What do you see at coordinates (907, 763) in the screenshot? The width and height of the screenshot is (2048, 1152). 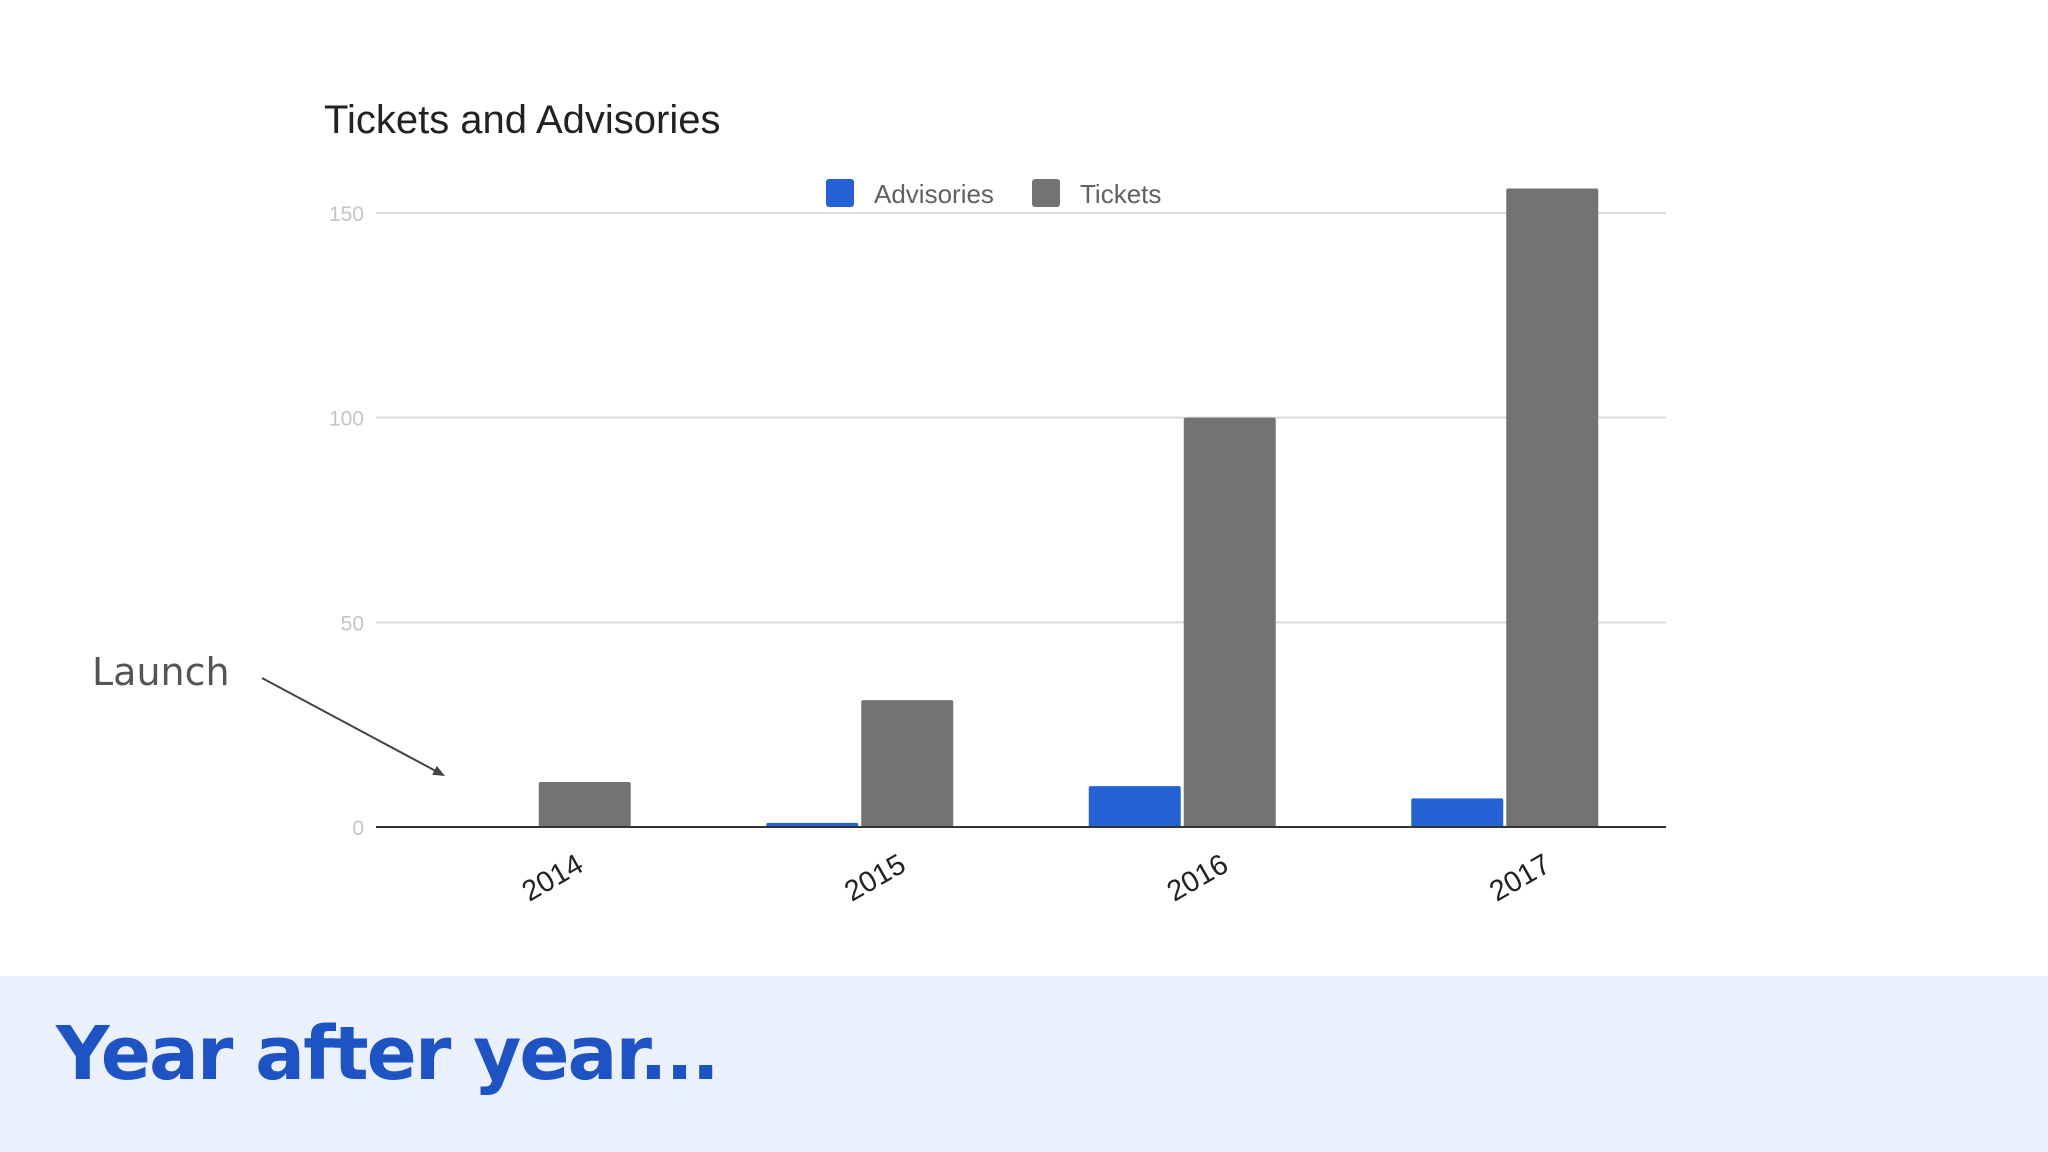 I see `bar-tickets-2015` at bounding box center [907, 763].